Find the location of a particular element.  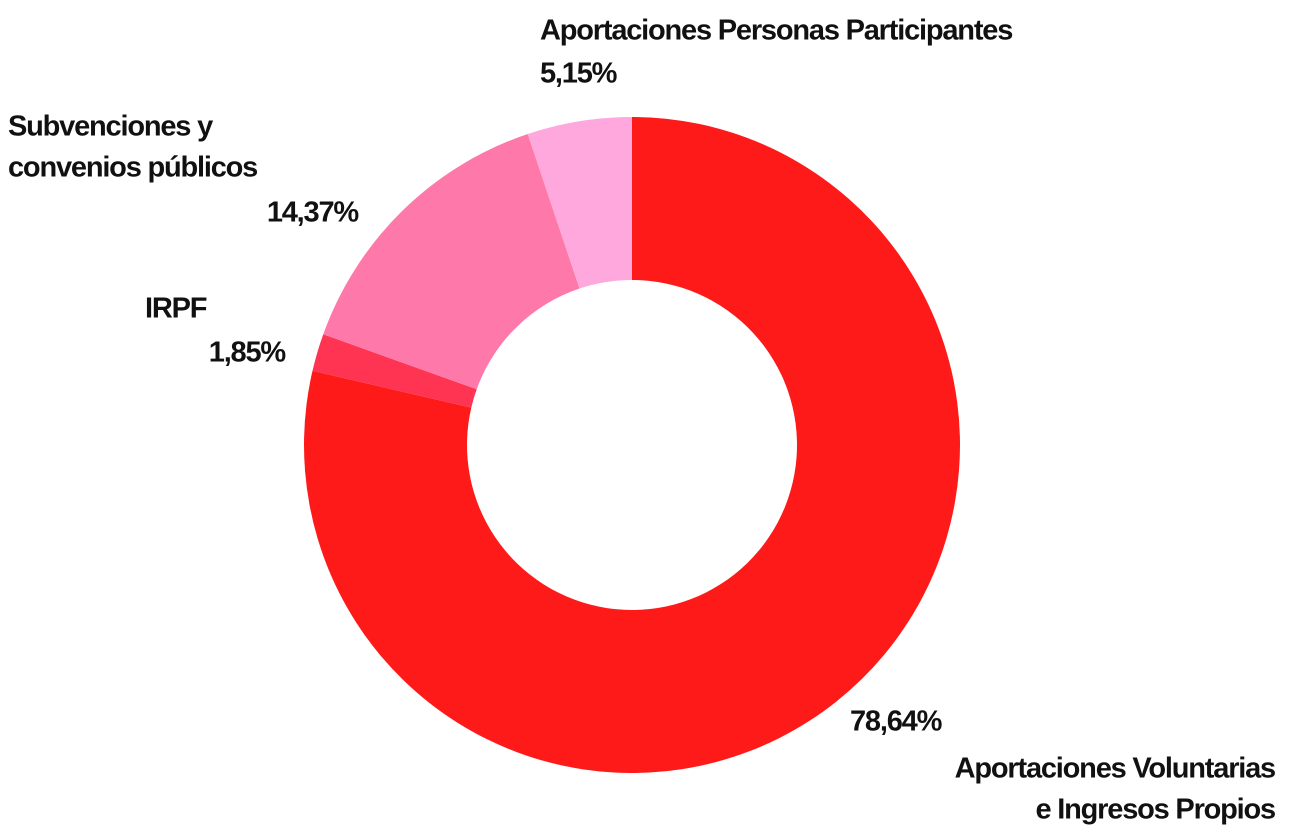

slice-label: convenios públicos is located at coordinates (132, 168).